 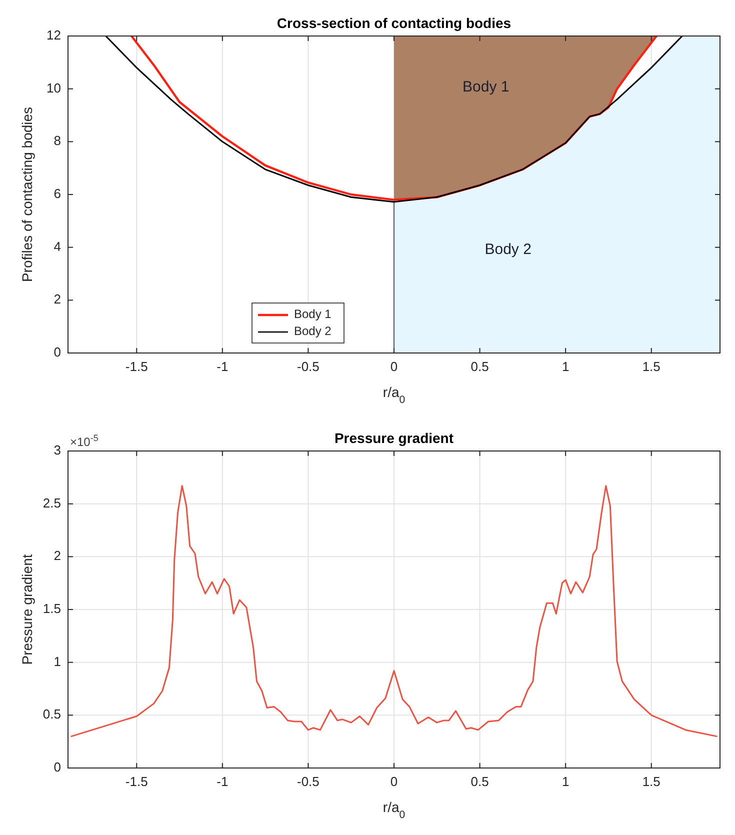 I want to click on chart-title: Pressure gradient, so click(x=394, y=438).